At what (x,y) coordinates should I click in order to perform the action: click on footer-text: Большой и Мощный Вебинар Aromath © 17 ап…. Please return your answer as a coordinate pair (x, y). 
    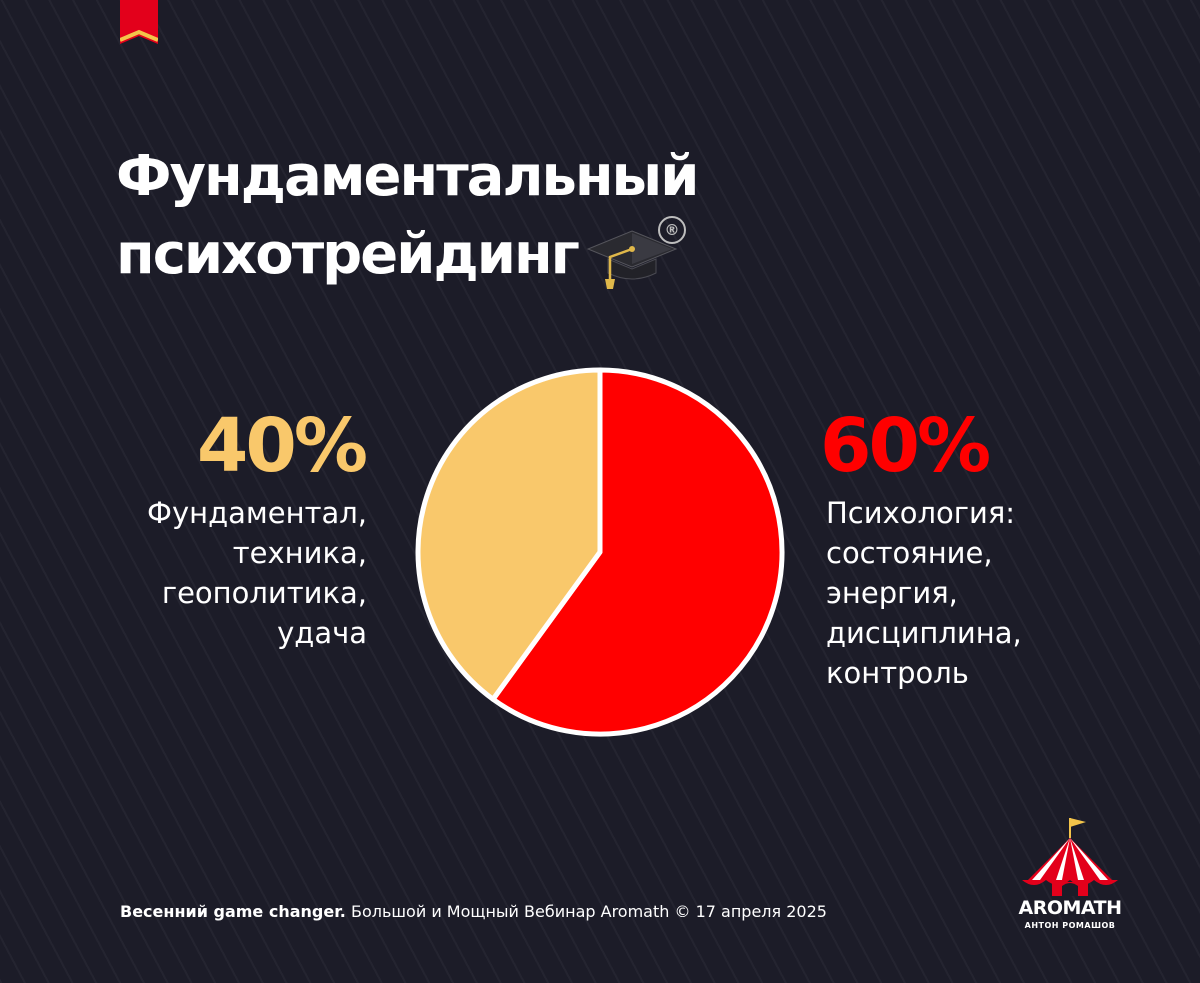
    Looking at the image, I should click on (586, 911).